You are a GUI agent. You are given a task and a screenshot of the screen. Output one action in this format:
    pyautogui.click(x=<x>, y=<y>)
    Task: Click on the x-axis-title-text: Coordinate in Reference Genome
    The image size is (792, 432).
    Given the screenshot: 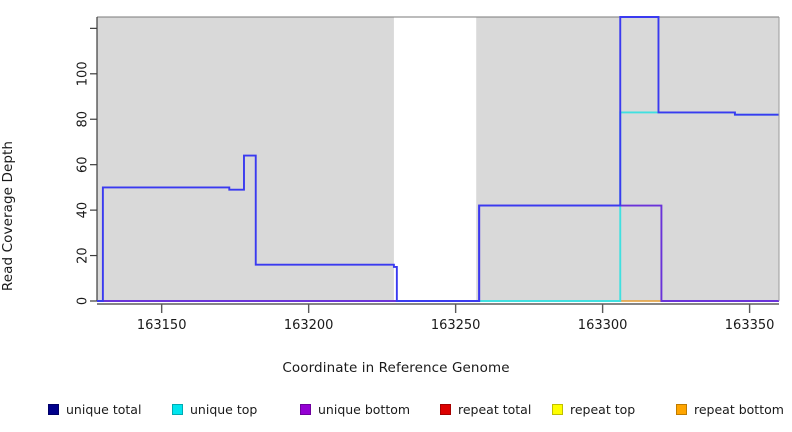 What is the action you would take?
    pyautogui.click(x=396, y=368)
    